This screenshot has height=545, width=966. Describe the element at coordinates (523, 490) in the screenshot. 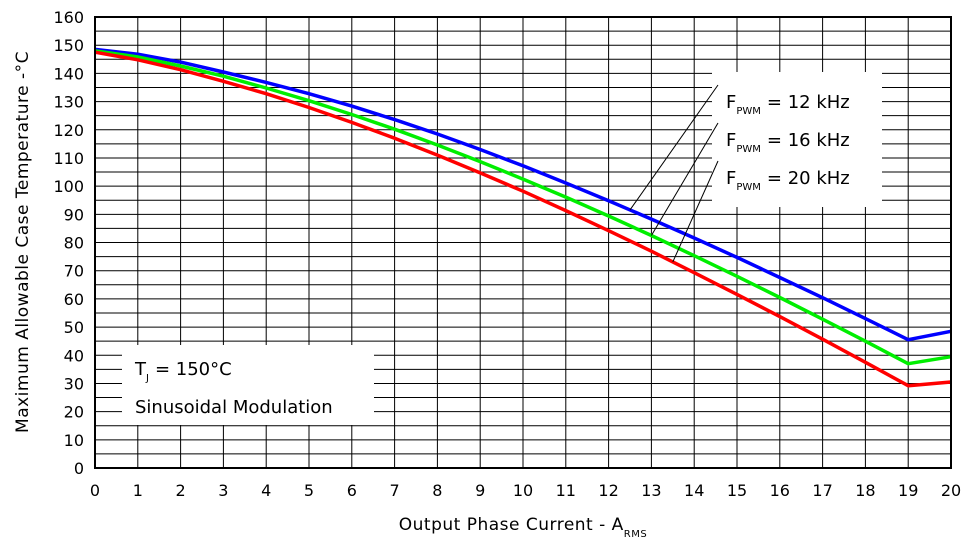

I see `x-tick-label: 10` at that location.